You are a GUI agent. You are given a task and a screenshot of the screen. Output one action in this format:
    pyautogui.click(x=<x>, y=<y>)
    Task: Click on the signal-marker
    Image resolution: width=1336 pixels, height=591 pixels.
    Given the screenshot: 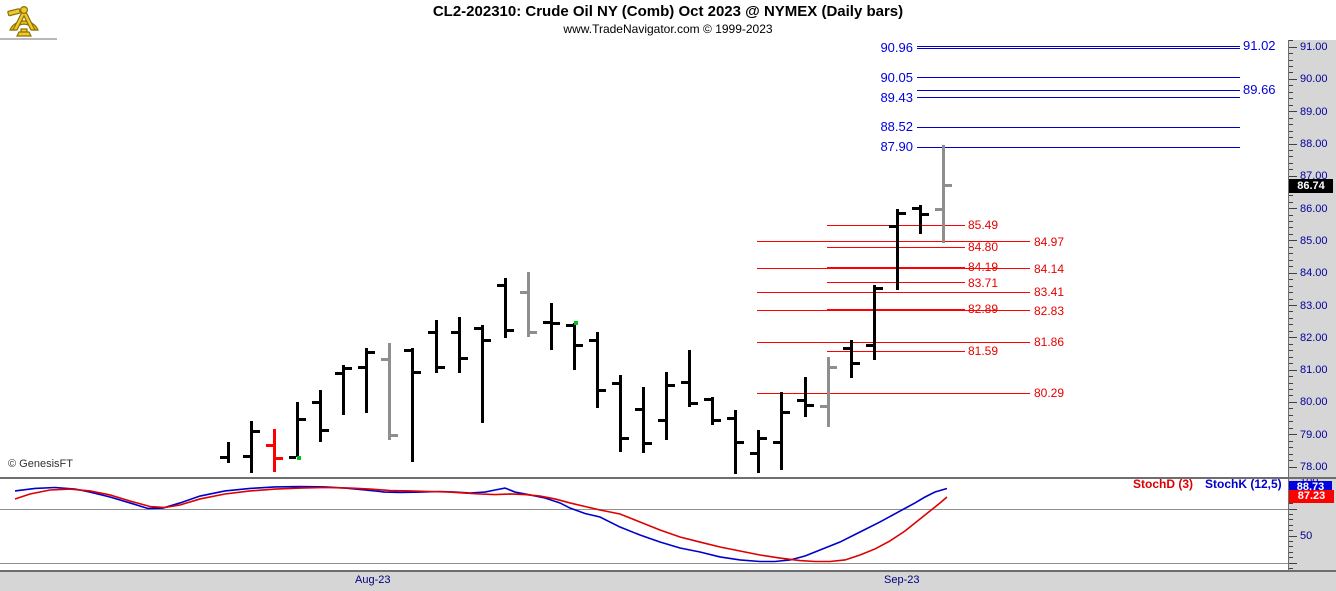 What is the action you would take?
    pyautogui.click(x=299, y=457)
    